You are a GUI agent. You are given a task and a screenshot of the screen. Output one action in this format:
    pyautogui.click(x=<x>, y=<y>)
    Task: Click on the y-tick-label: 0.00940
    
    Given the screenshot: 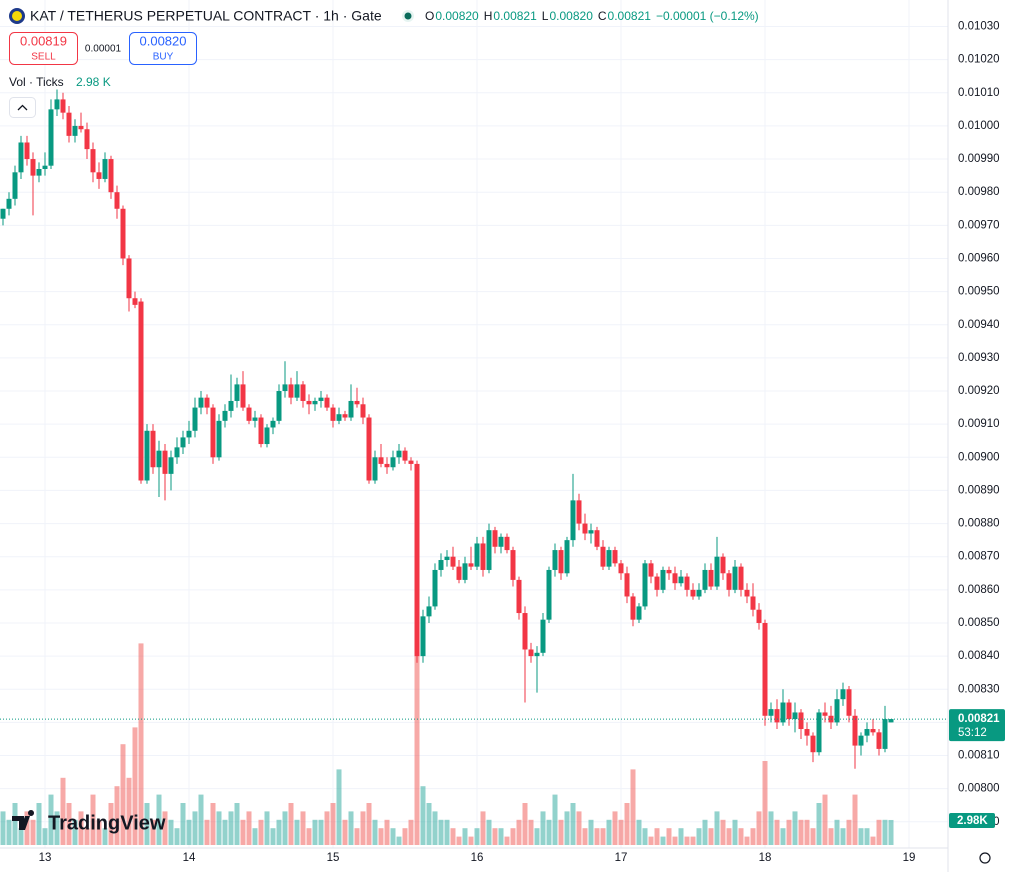 What is the action you would take?
    pyautogui.click(x=979, y=325)
    